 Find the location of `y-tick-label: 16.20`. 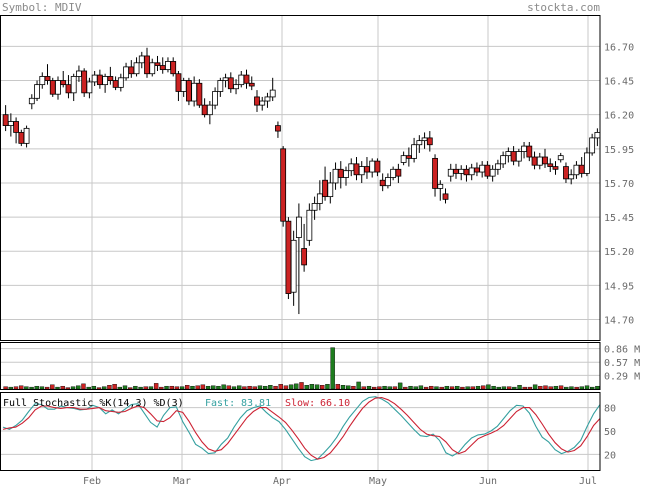

y-tick-label: 16.20 is located at coordinates (619, 116).